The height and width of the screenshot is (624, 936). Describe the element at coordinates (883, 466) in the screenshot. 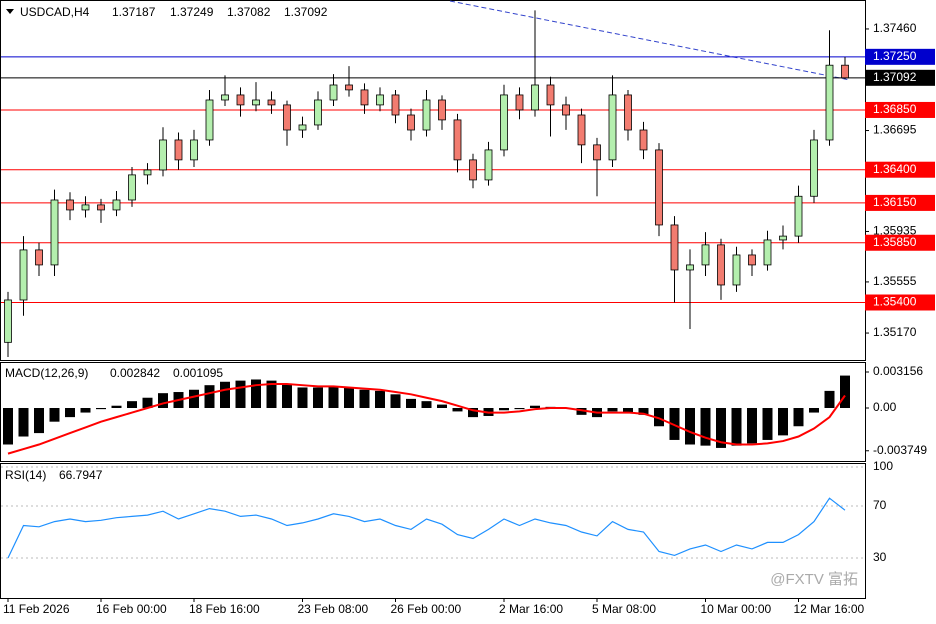

I see `rsi-y-tick-label: 100` at that location.